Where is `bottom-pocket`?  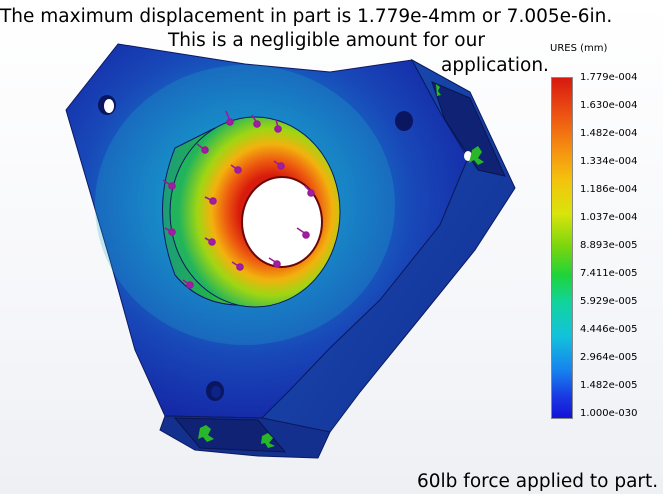
bottom-pocket is located at coordinates (230, 435).